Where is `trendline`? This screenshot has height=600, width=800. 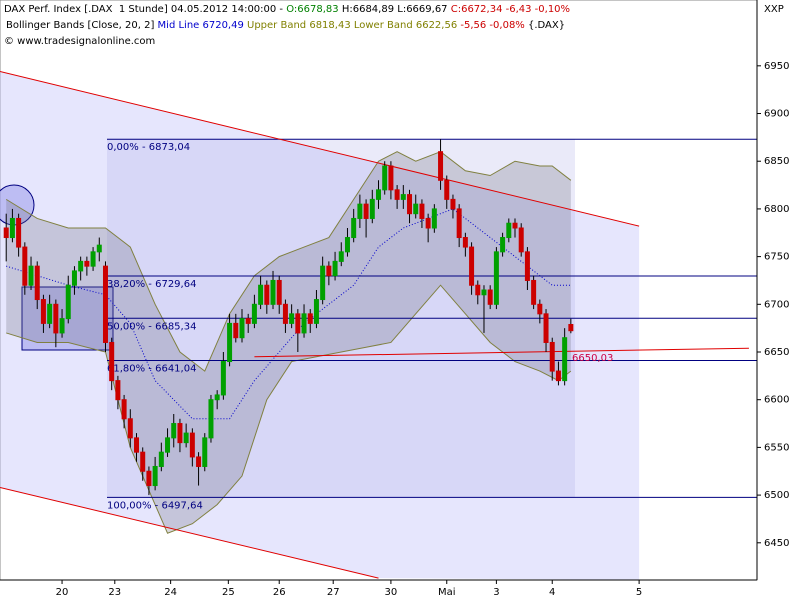 trendline is located at coordinates (501, 352).